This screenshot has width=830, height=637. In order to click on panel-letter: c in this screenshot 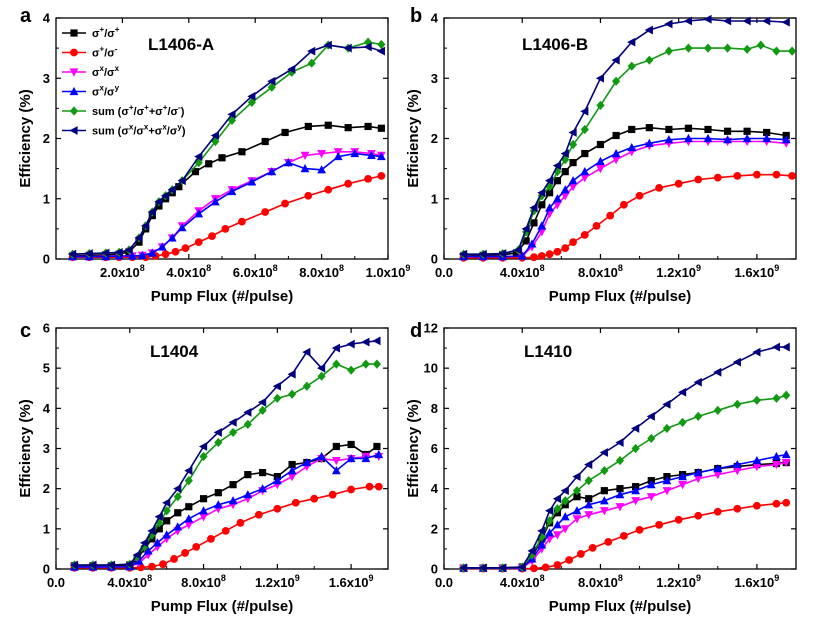, I will do `click(25, 331)`.